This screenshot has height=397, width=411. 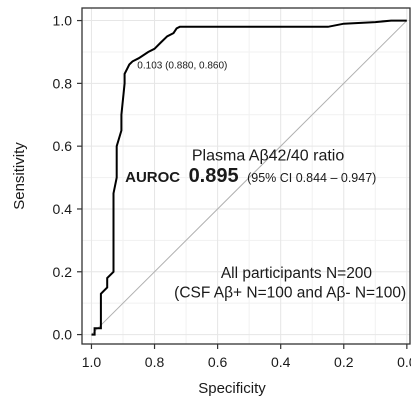 What do you see at coordinates (290, 293) in the screenshot?
I see `cohort-label-line2: (CSF Aβ+ N=100 and Aβ- N=100)` at bounding box center [290, 293].